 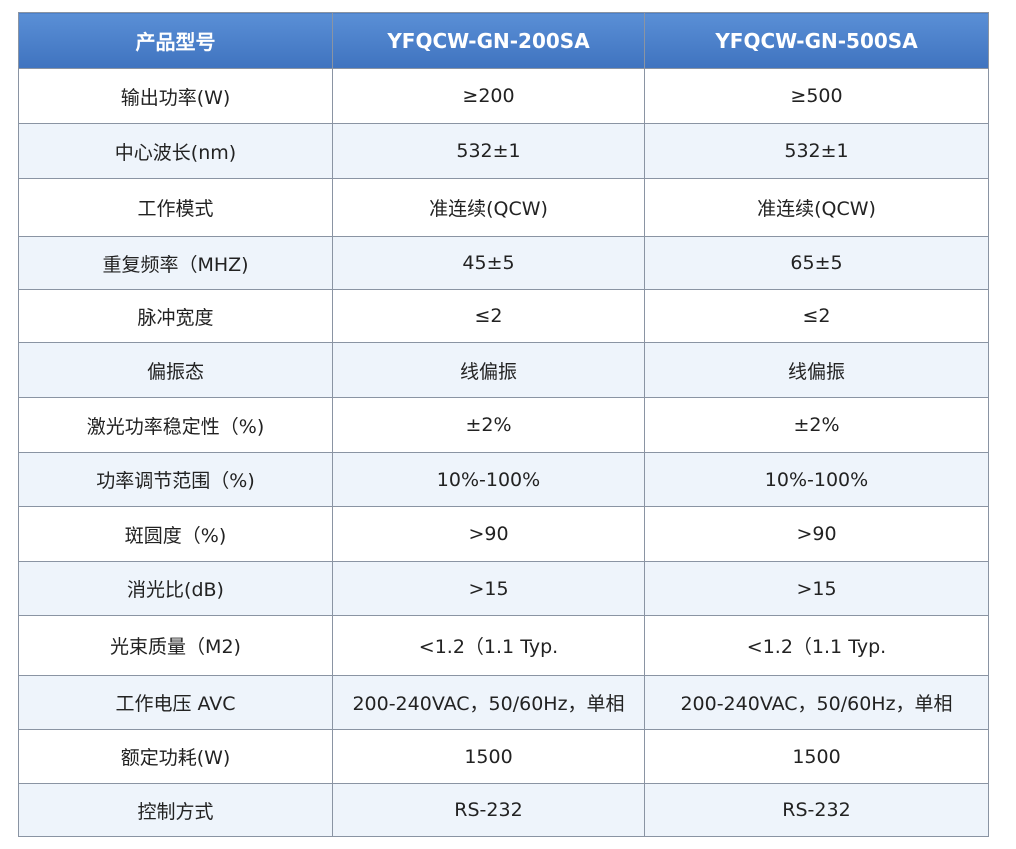 What do you see at coordinates (175, 810) in the screenshot?
I see `row-label: 控制方式` at bounding box center [175, 810].